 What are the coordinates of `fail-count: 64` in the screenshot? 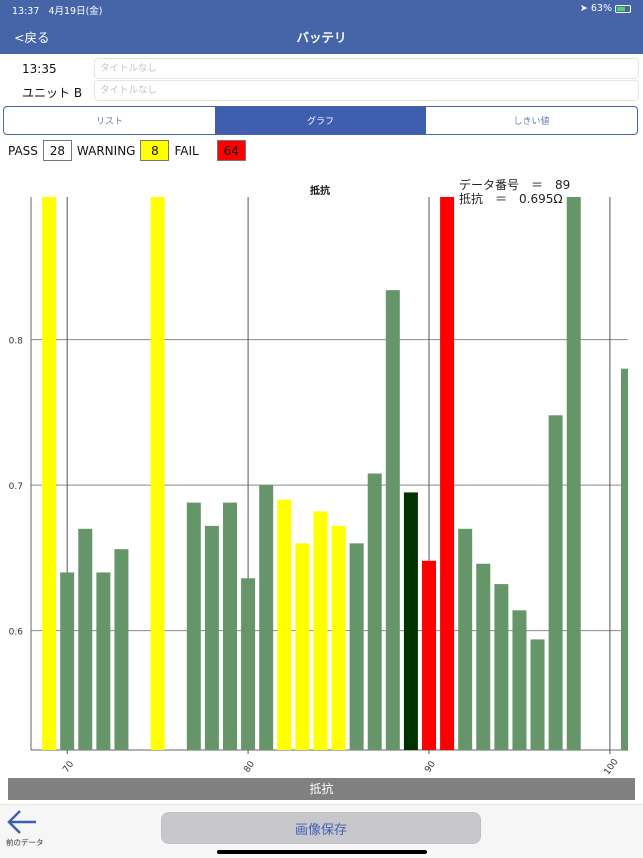 It's located at (231, 150).